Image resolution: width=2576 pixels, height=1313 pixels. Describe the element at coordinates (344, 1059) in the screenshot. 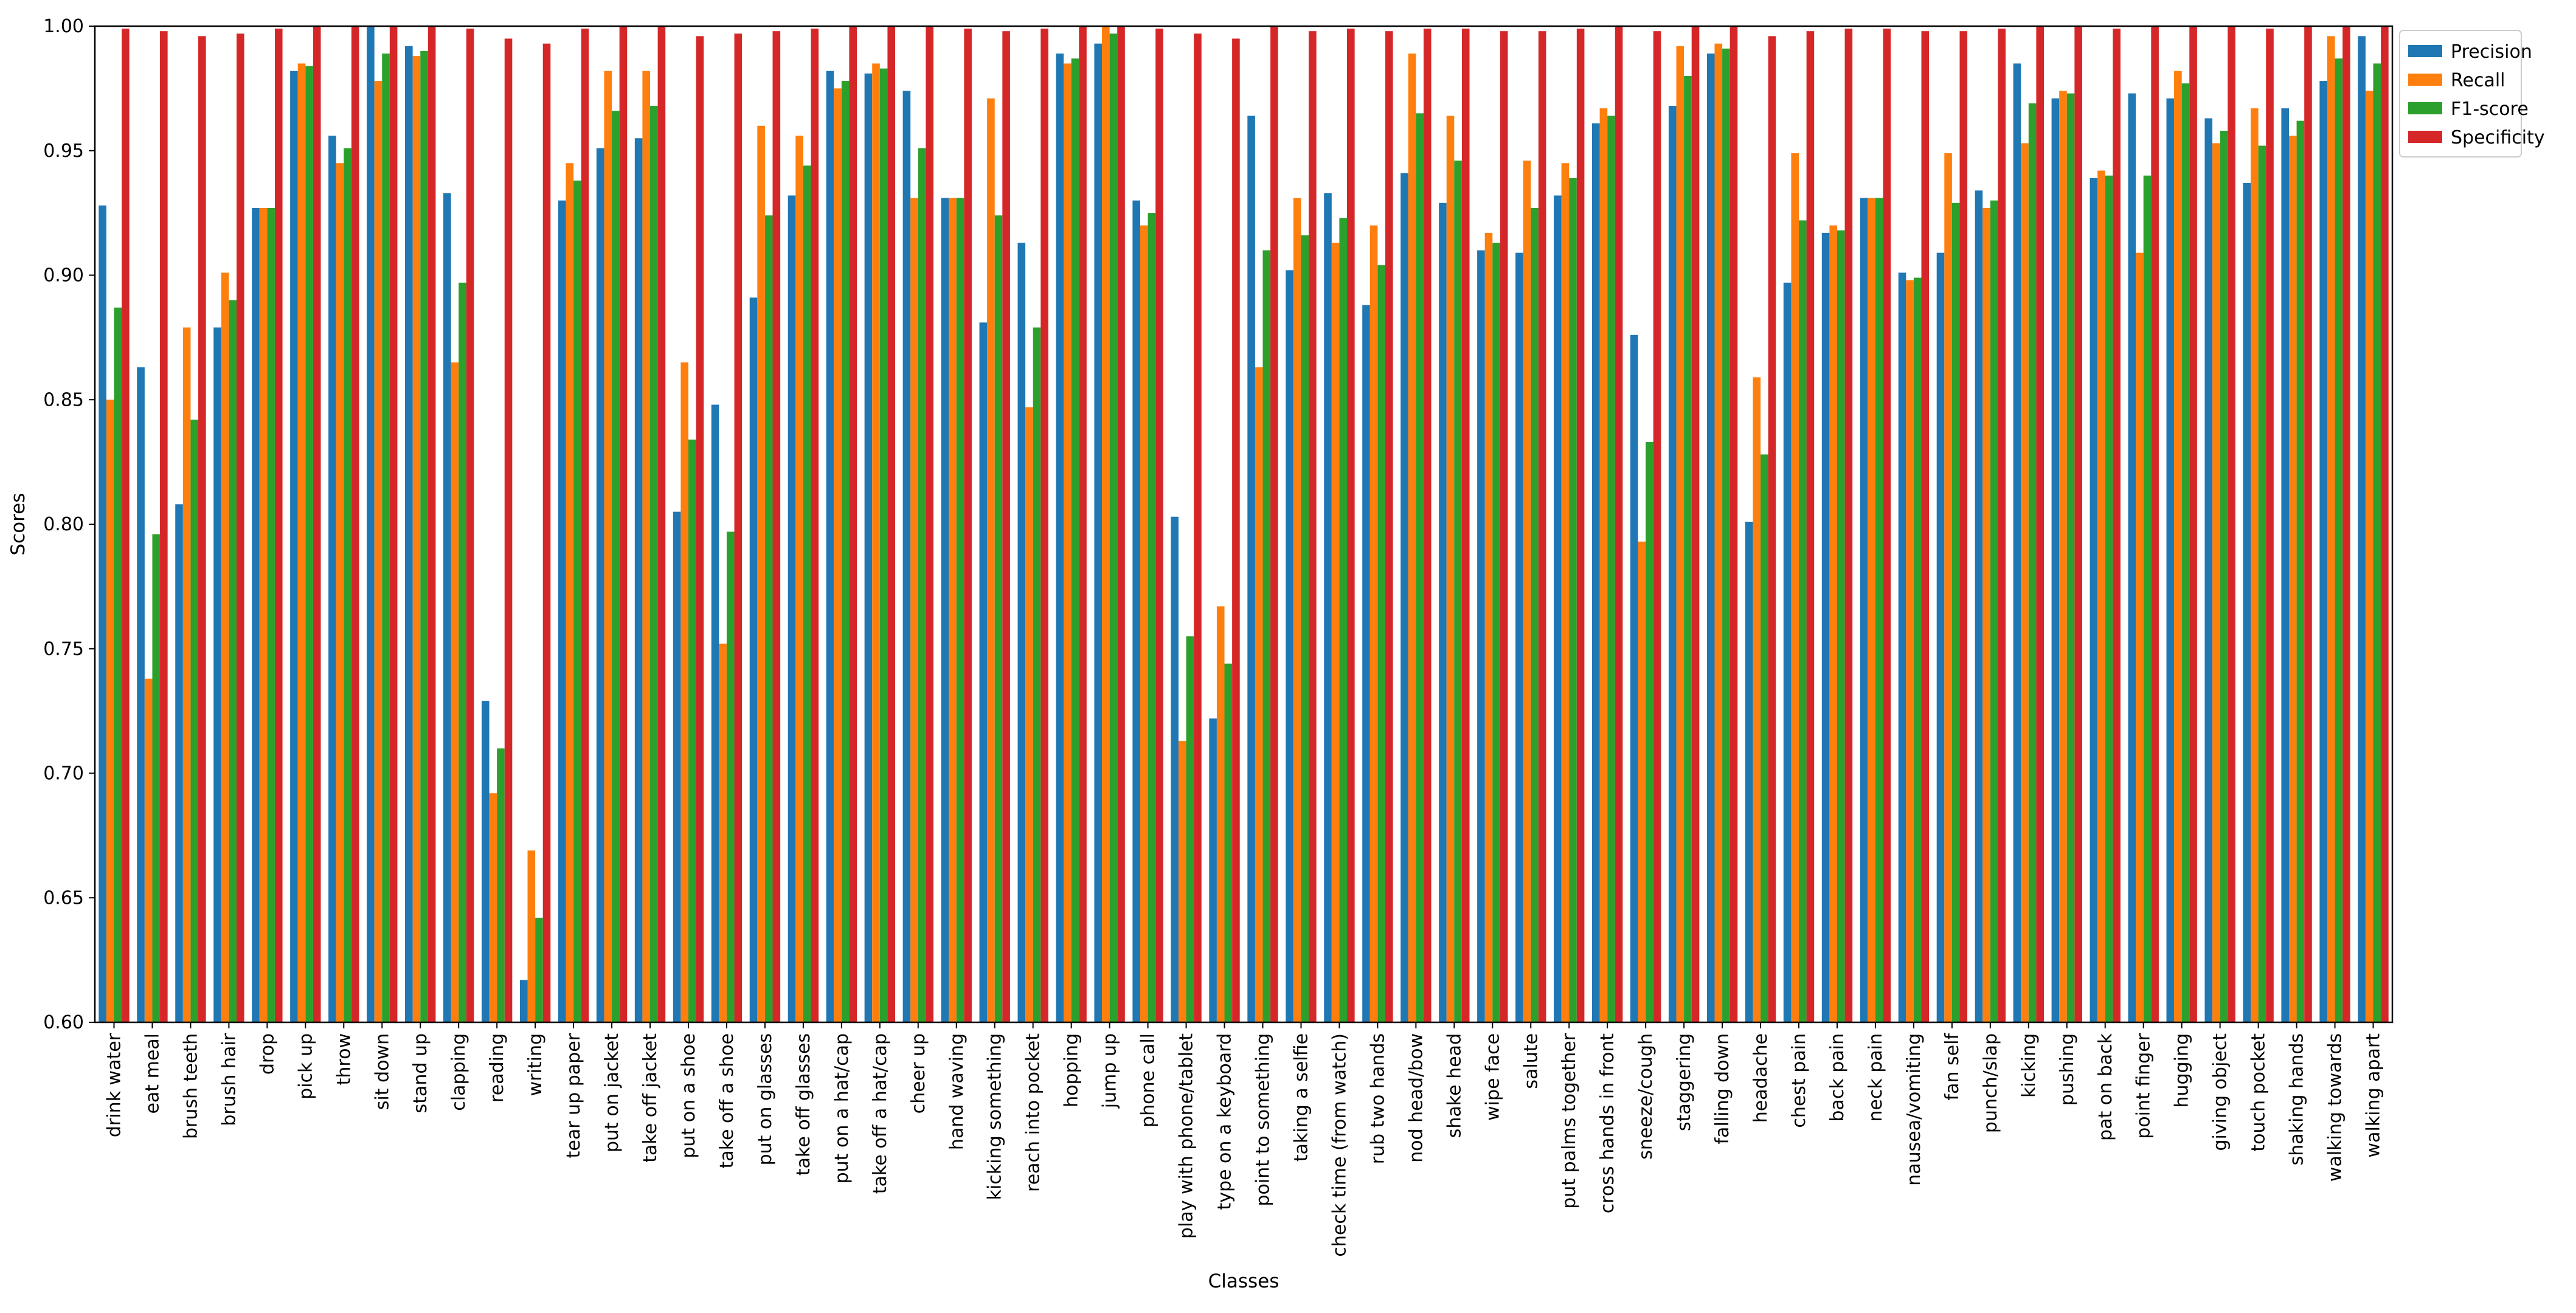

I see `x-tick-label: throw` at that location.